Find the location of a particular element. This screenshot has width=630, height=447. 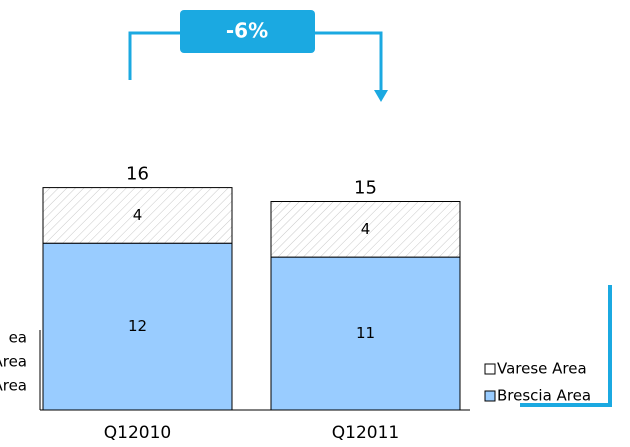

total-label: 16 is located at coordinates (137, 174).